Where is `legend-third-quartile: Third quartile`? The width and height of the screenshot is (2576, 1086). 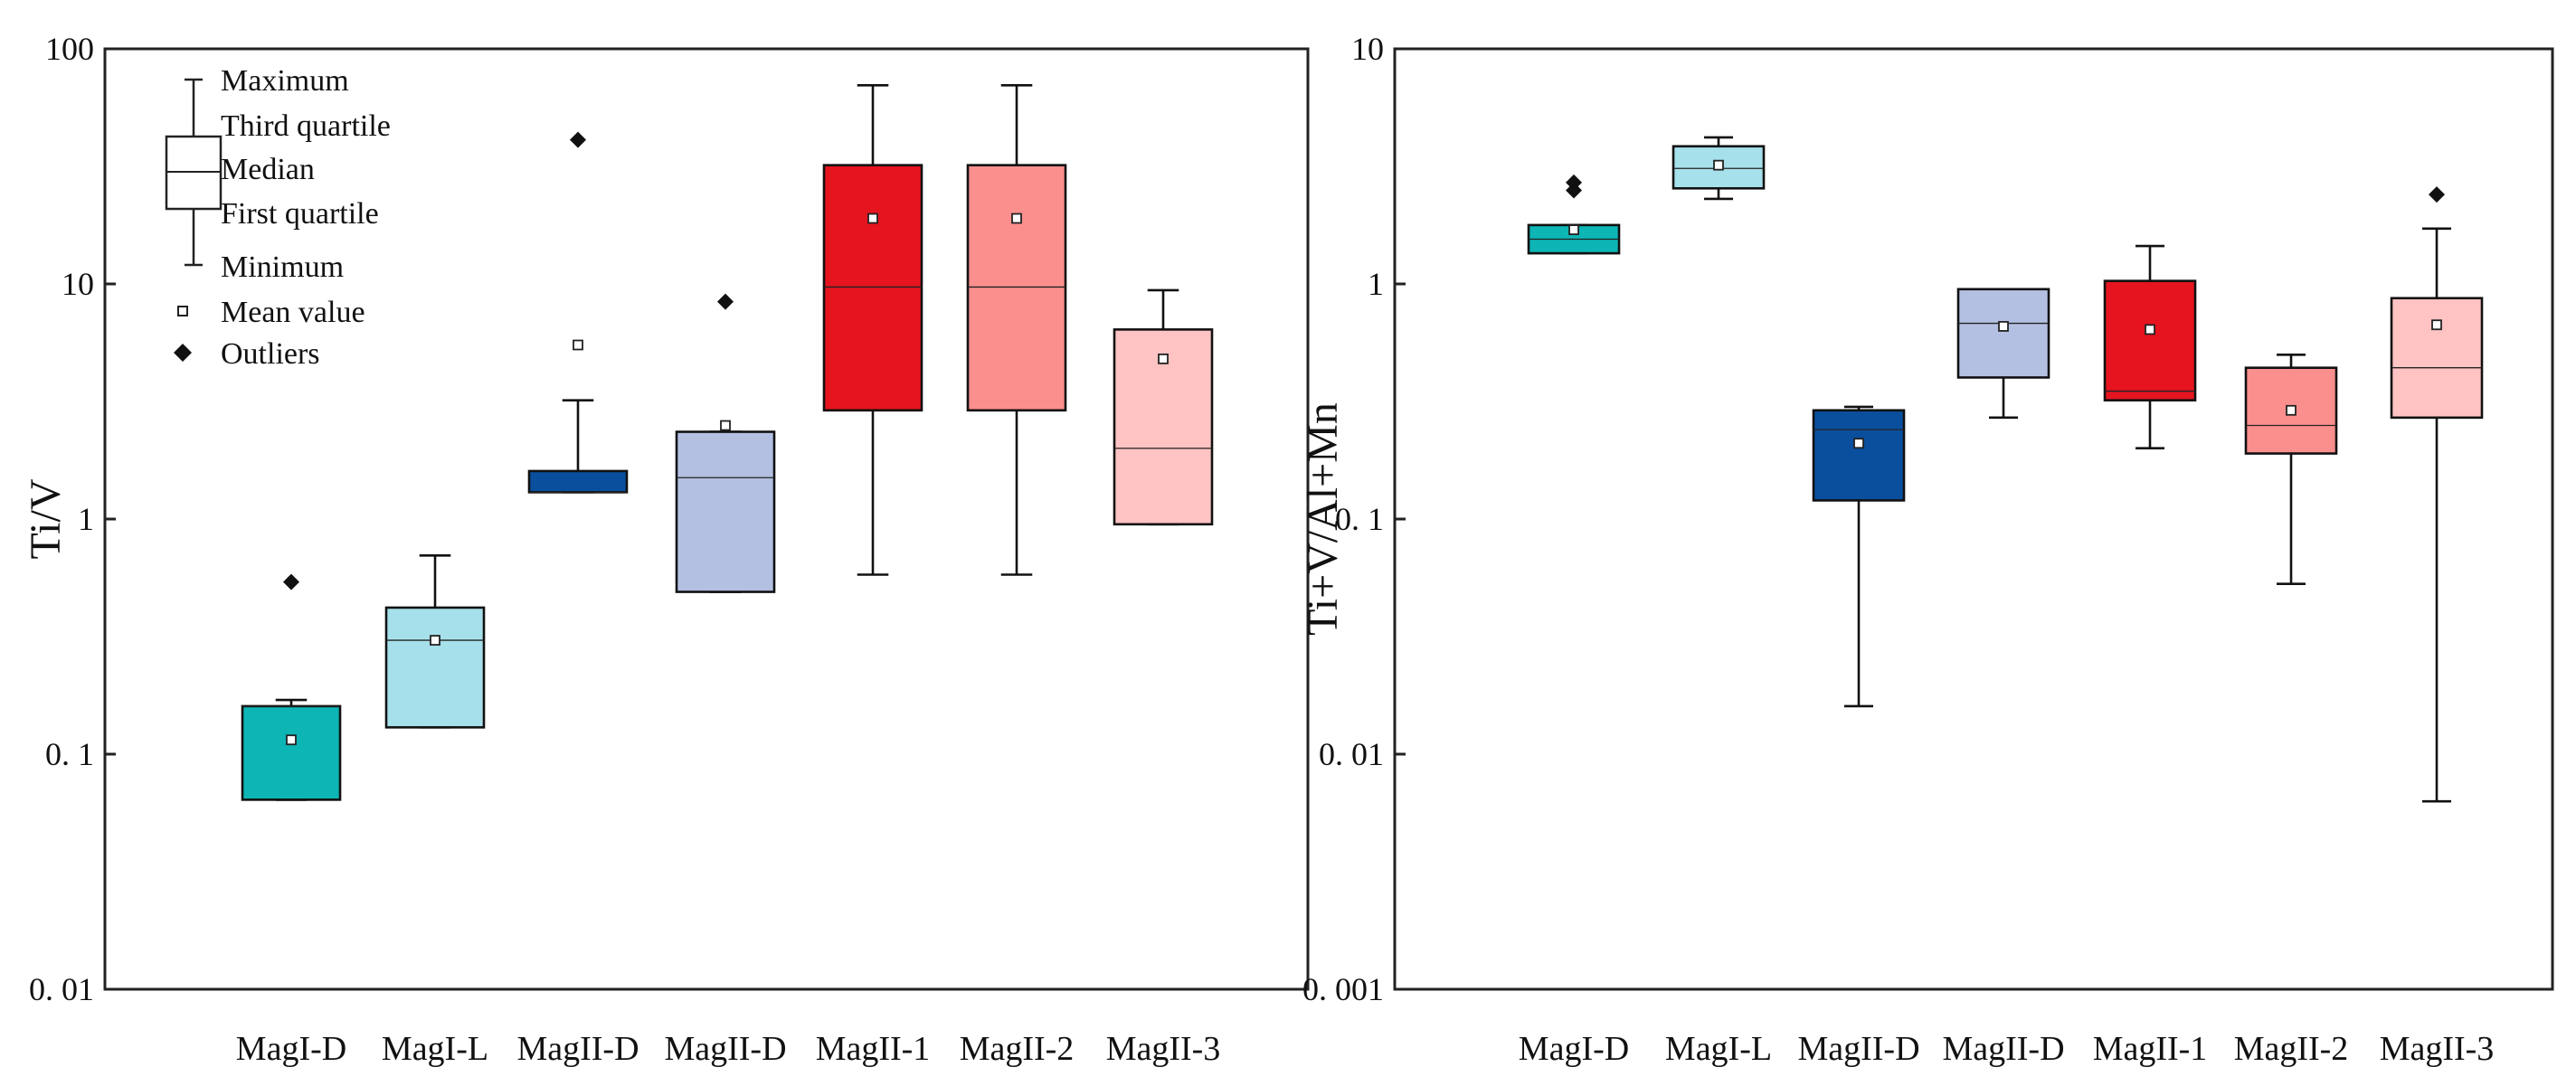
legend-third-quartile: Third quartile is located at coordinates (306, 126).